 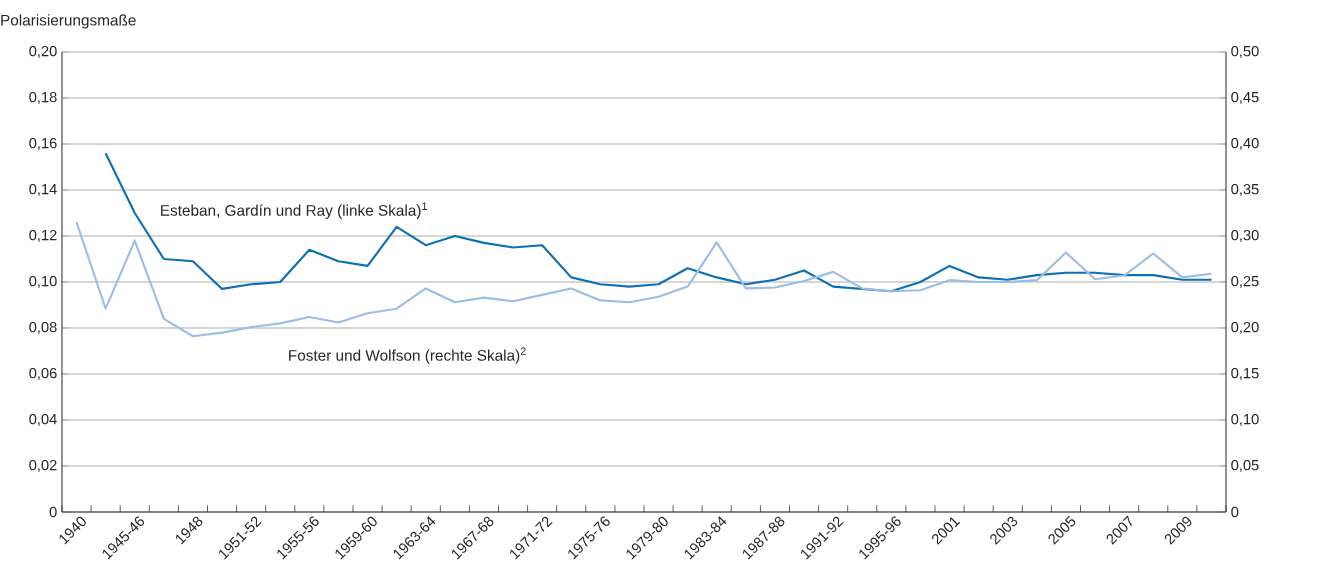 What do you see at coordinates (43, 190) in the screenshot?
I see `y-tick-label: 0,14` at bounding box center [43, 190].